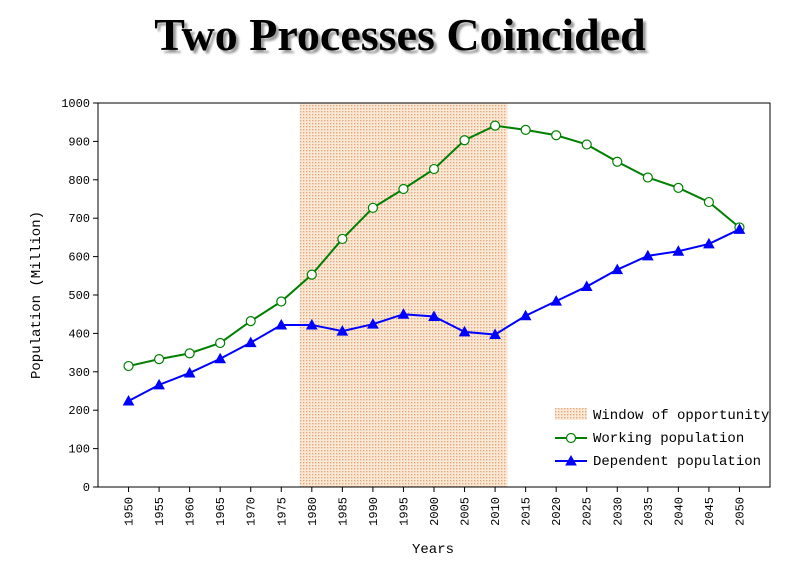  I want to click on x-tick-label: 1990, so click(374, 511).